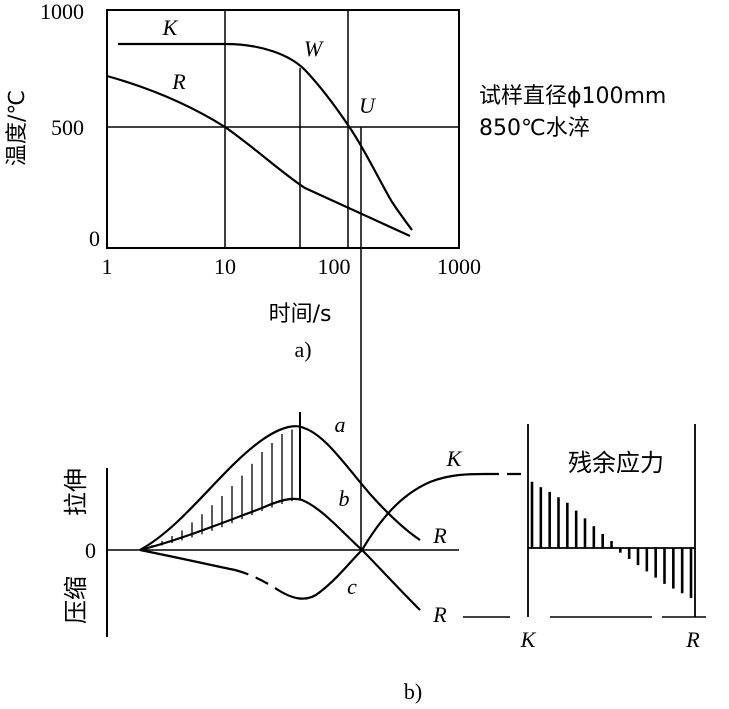  What do you see at coordinates (225, 266) in the screenshot?
I see `x-tick-10: 10` at bounding box center [225, 266].